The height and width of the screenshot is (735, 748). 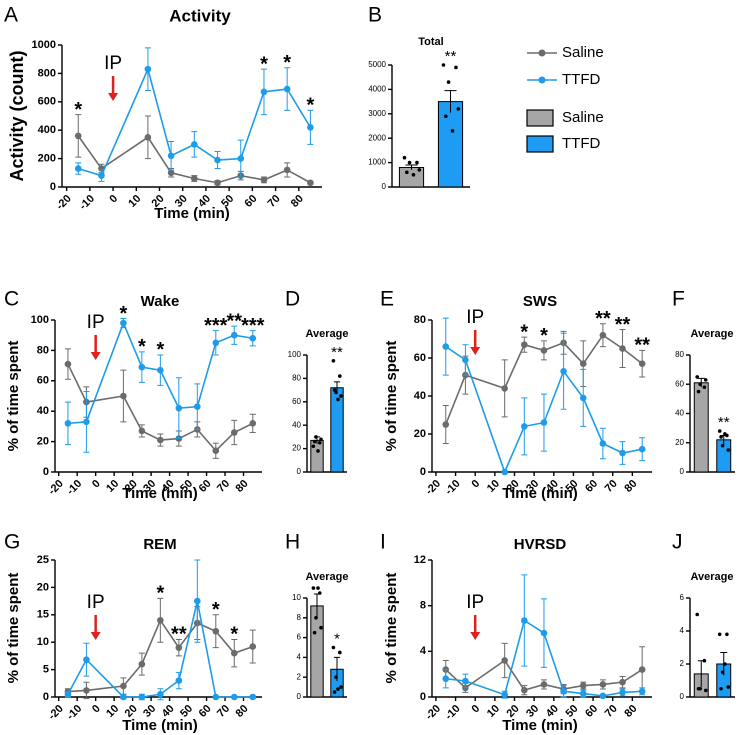 I want to click on x-tick-label: 10, so click(x=134, y=201).